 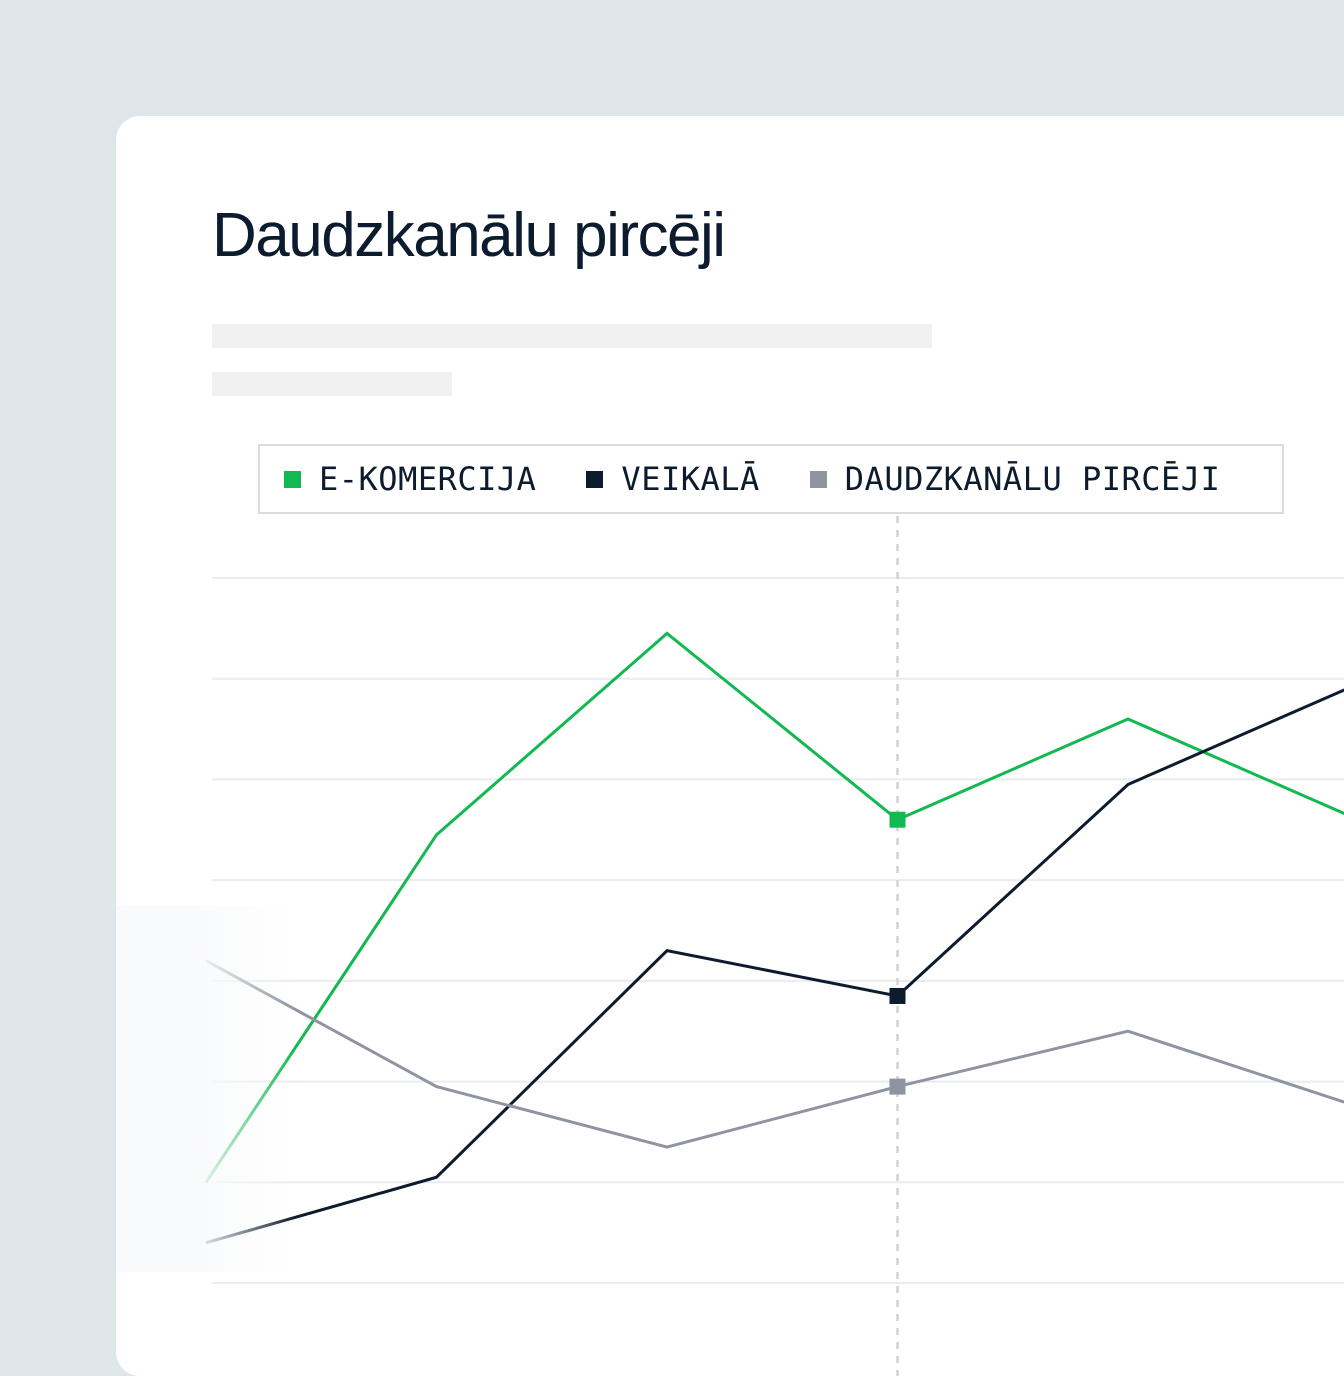 I want to click on legend-swatch-instore, so click(x=595, y=479).